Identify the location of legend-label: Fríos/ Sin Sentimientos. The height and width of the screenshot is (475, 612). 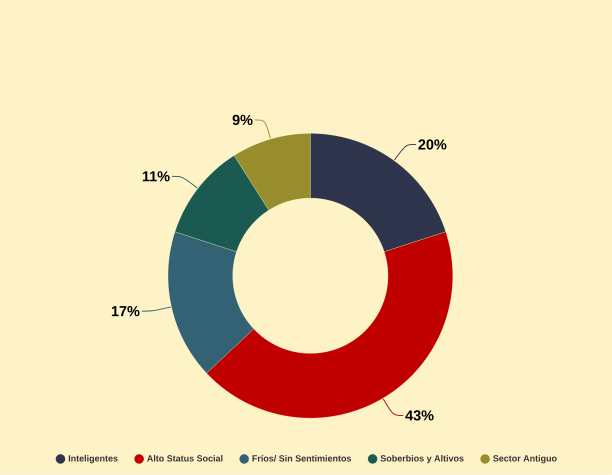
(302, 458).